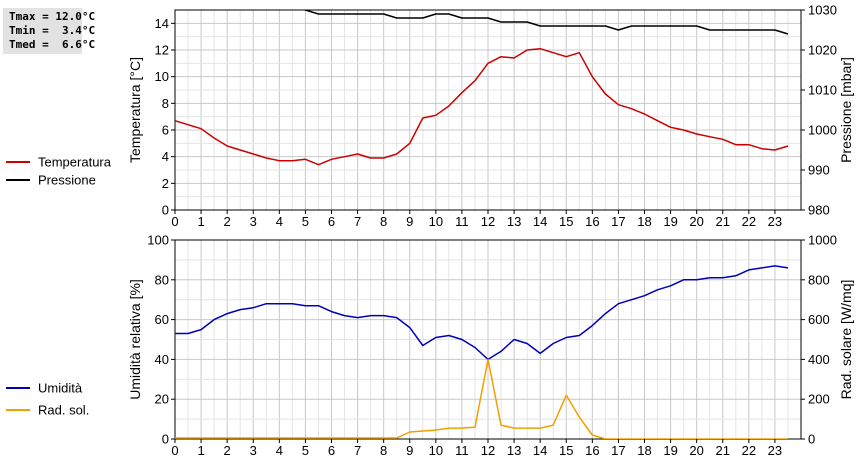 The height and width of the screenshot is (460, 860). I want to click on y2-axis-label: Pressione [mbar], so click(846, 110).